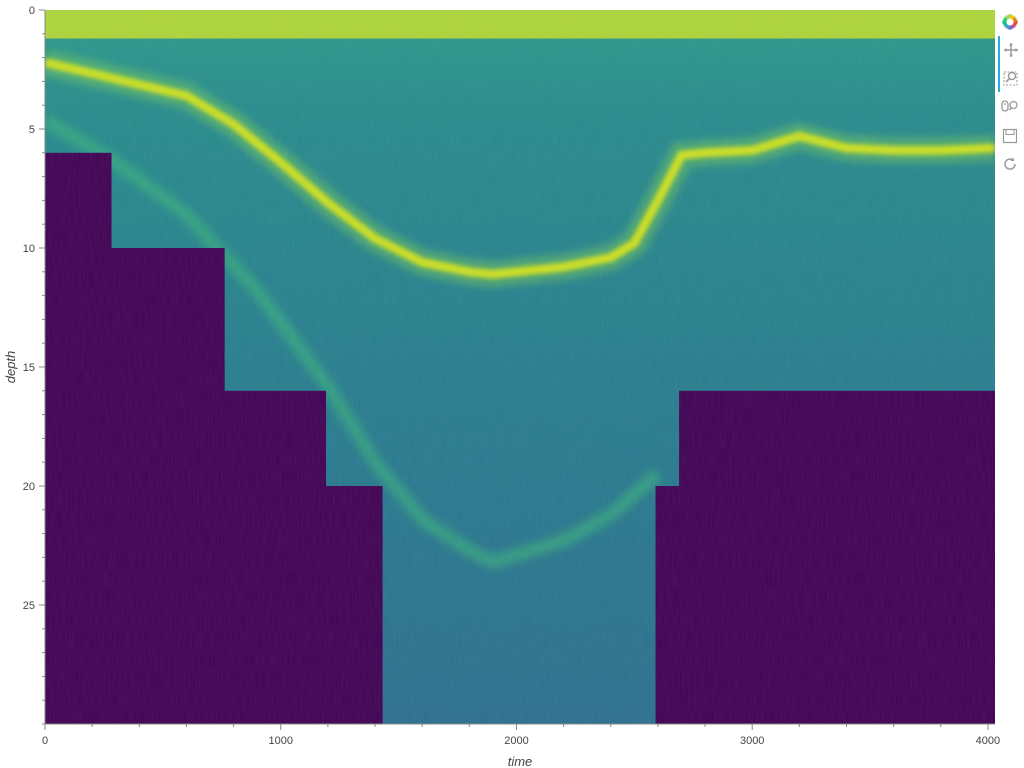 This screenshot has width=1024, height=768. I want to click on x-axis: 0 1000 2000 3000 4000, so click(521, 735).